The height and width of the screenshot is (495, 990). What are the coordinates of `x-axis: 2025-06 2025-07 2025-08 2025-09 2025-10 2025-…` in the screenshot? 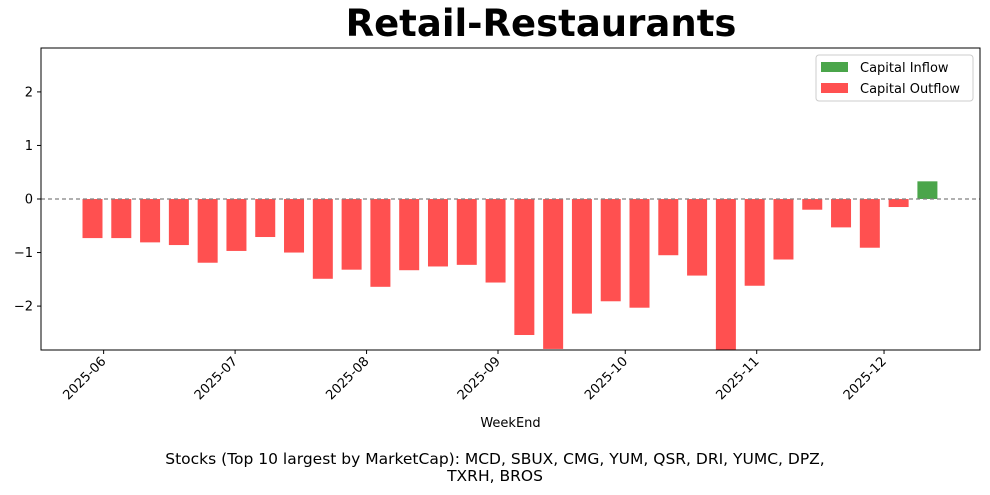 It's located at (475, 376).